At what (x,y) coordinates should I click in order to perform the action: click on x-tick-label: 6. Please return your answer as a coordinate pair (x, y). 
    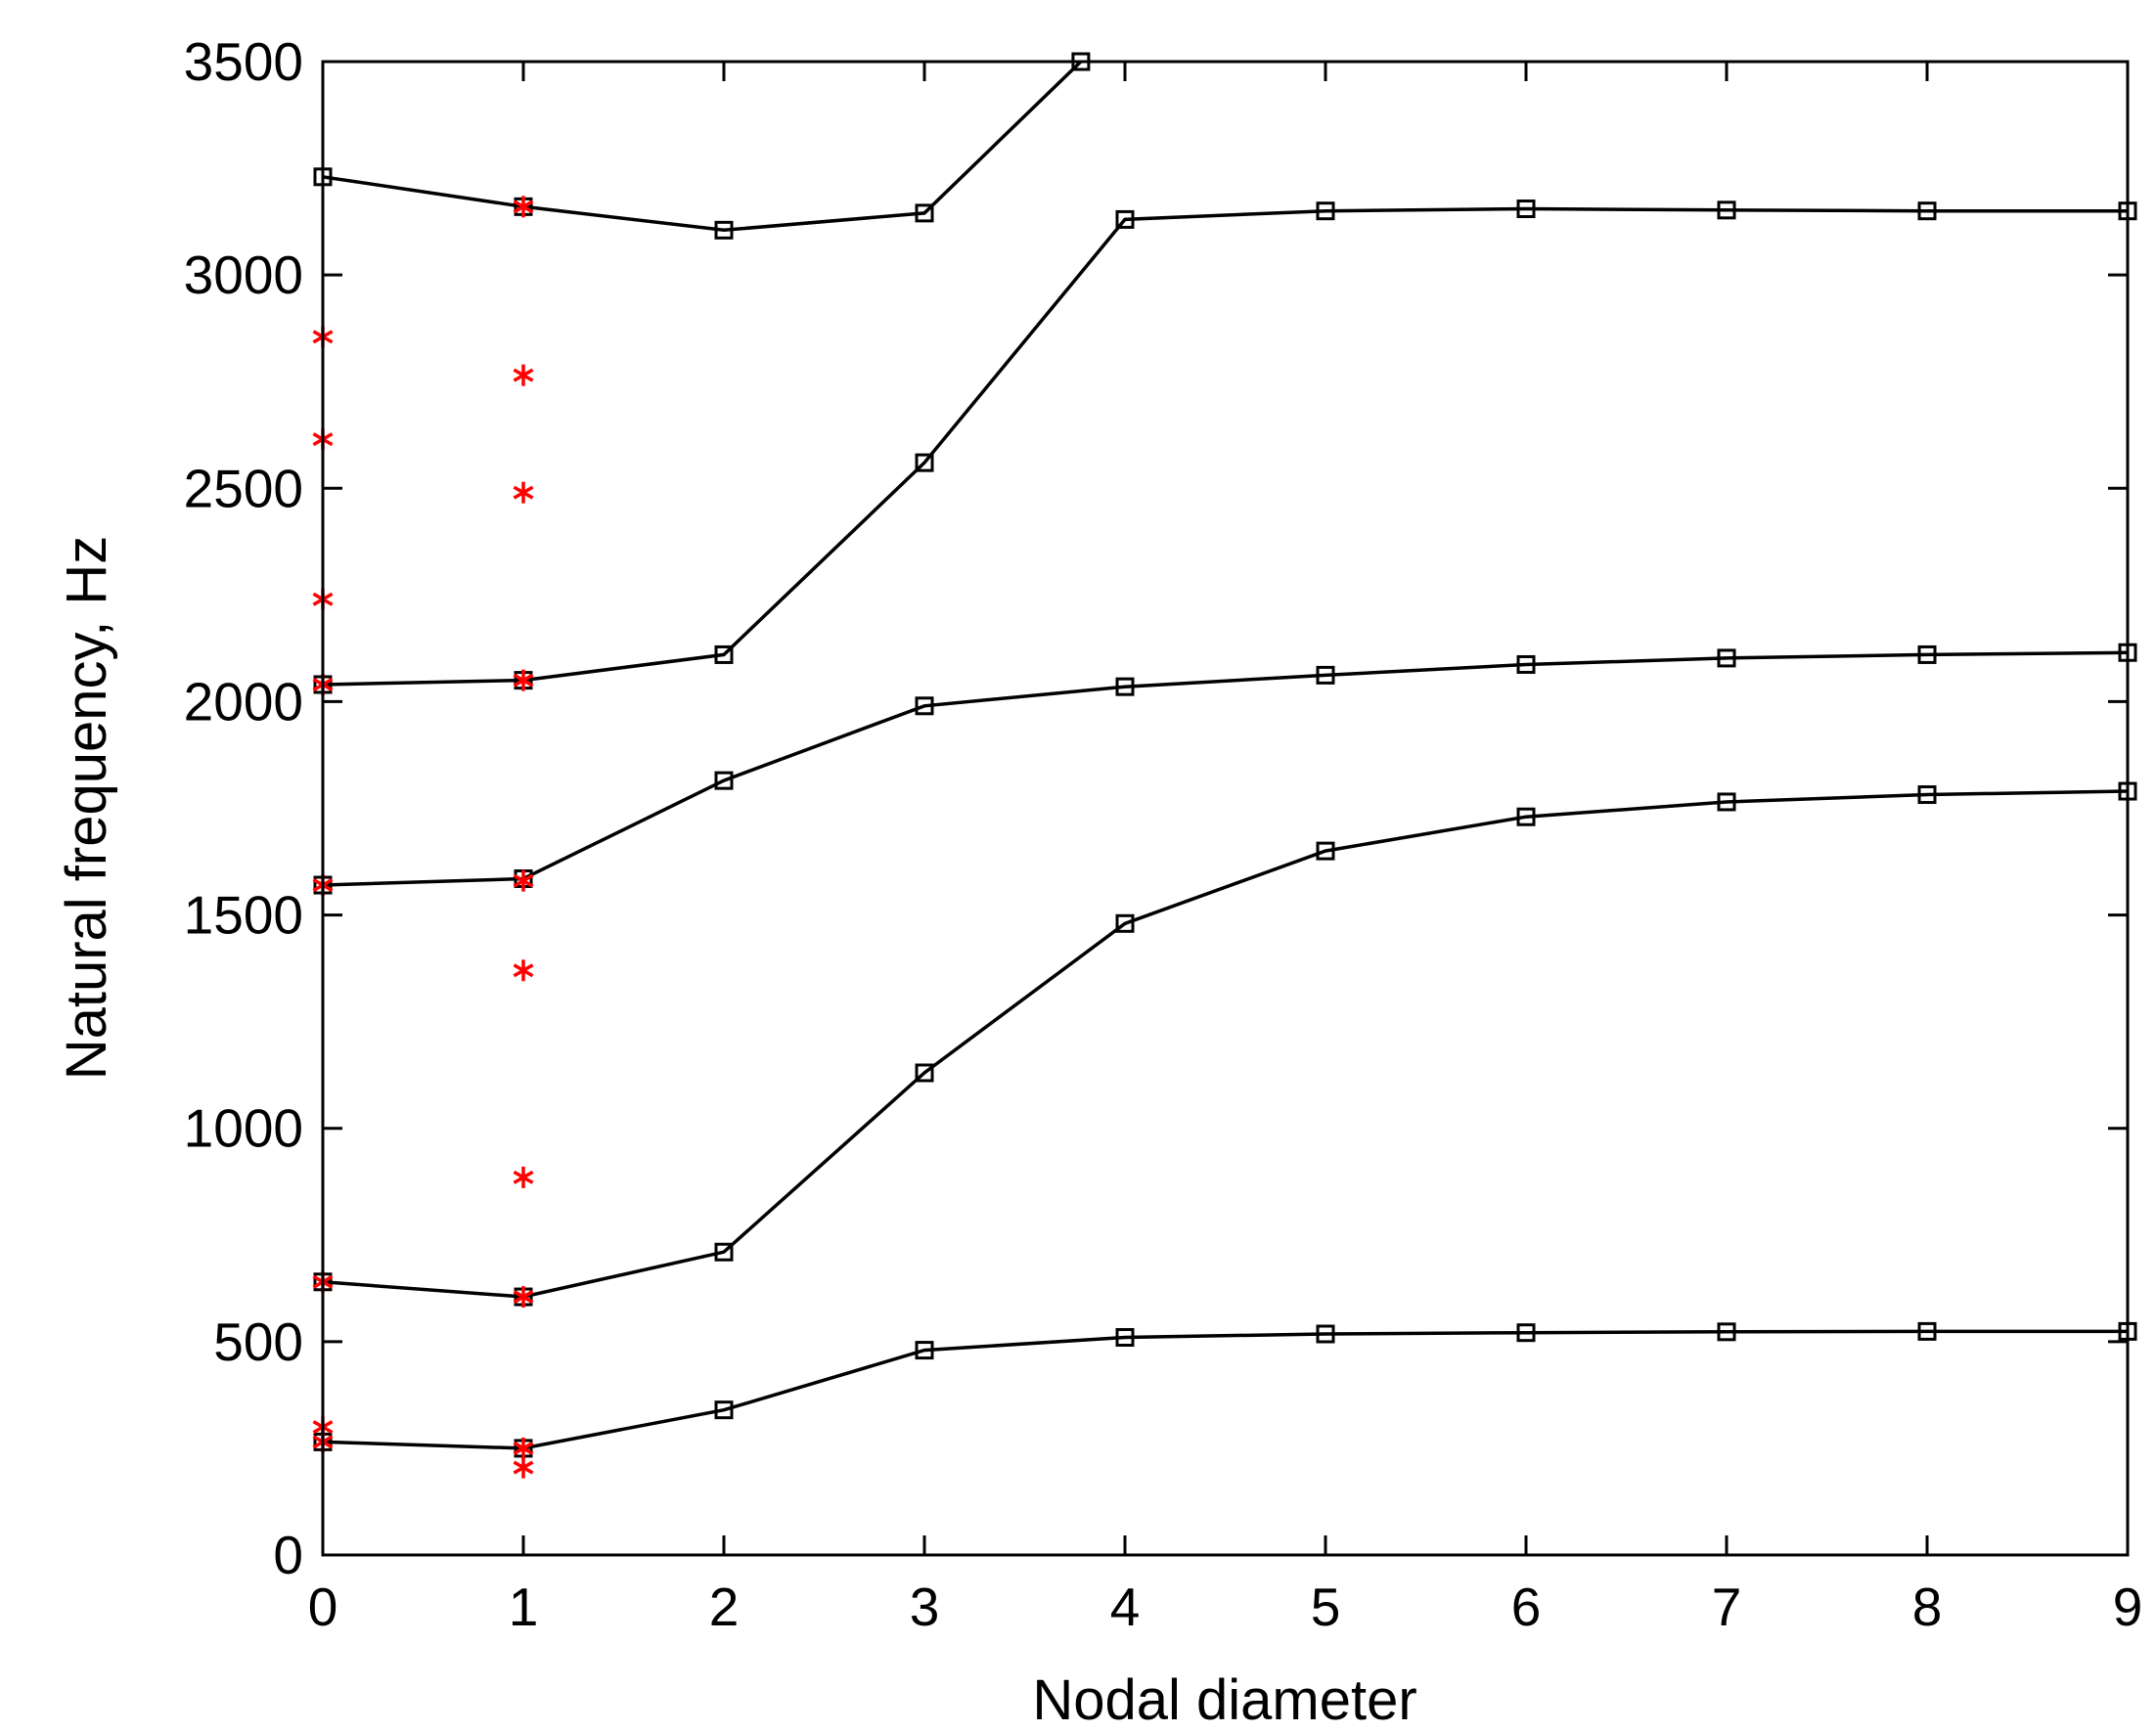
    Looking at the image, I should click on (1526, 1607).